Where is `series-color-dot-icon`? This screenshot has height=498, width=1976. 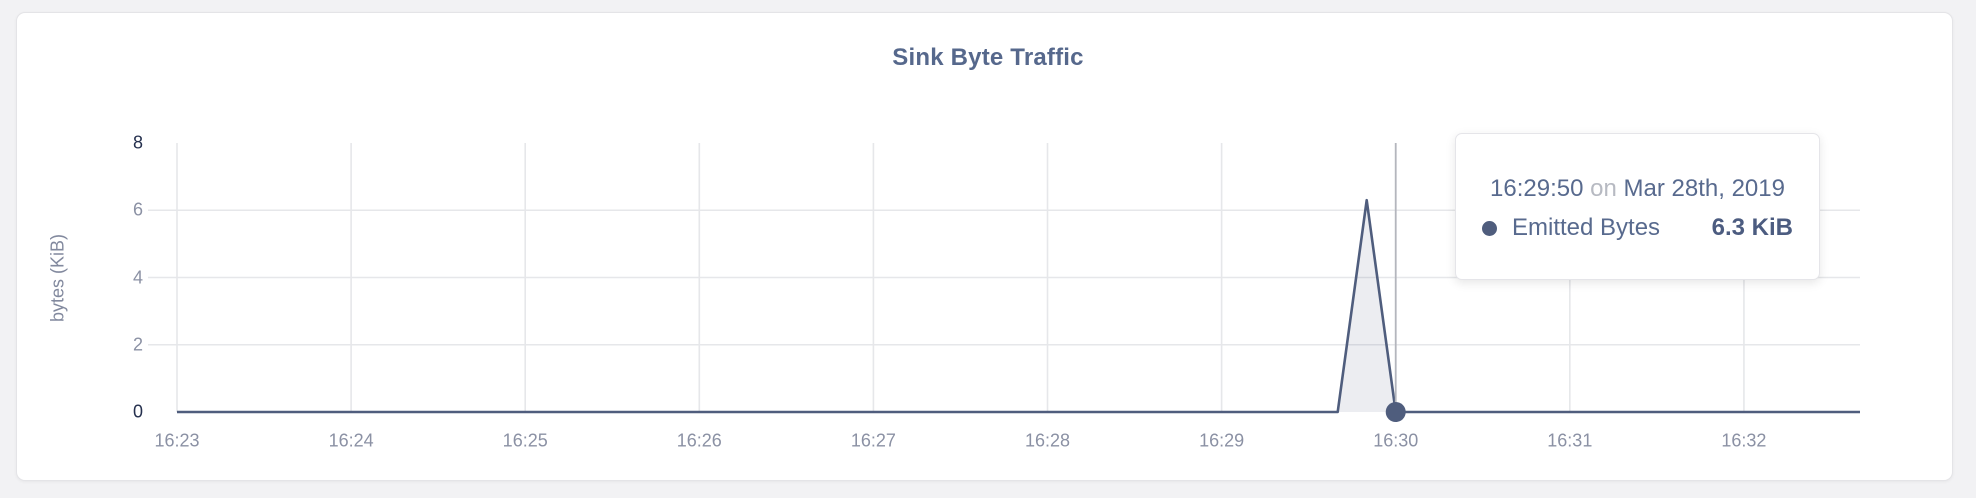 series-color-dot-icon is located at coordinates (1489, 228).